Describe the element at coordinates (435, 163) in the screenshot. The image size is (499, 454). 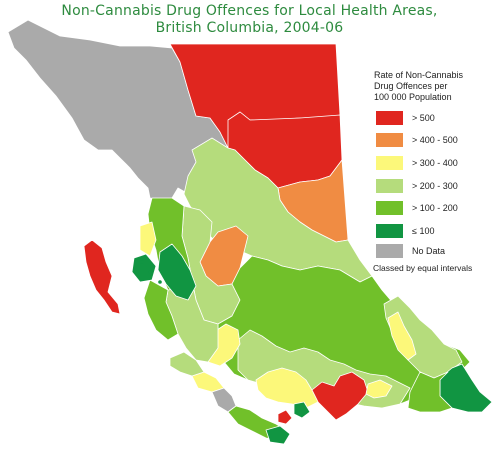
I see `legend-label: > 300 - 400` at that location.